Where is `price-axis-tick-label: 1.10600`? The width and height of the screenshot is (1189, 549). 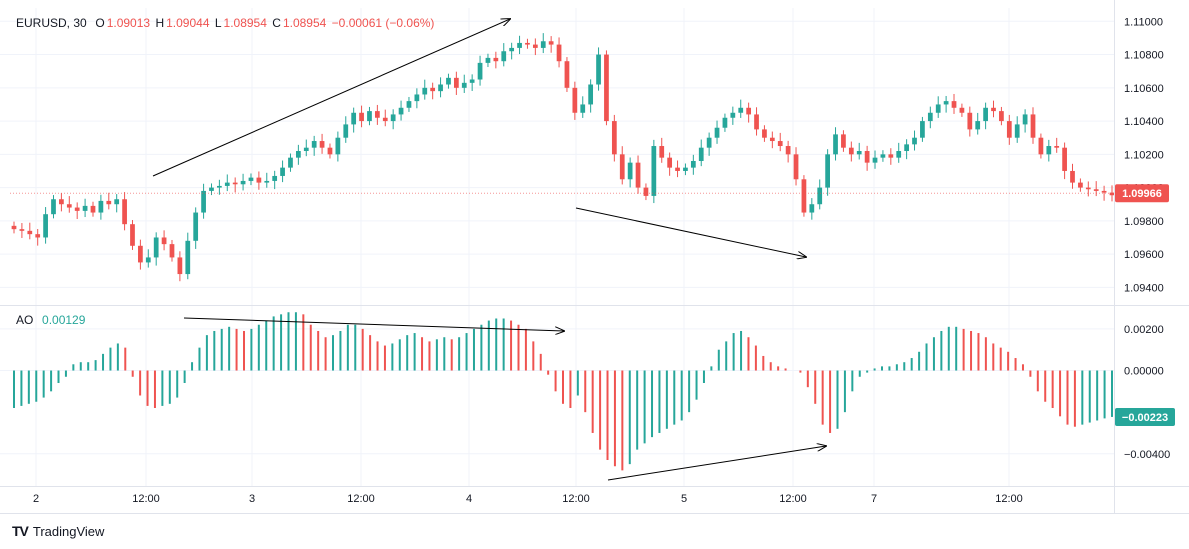
price-axis-tick-label: 1.10600 is located at coordinates (1144, 89).